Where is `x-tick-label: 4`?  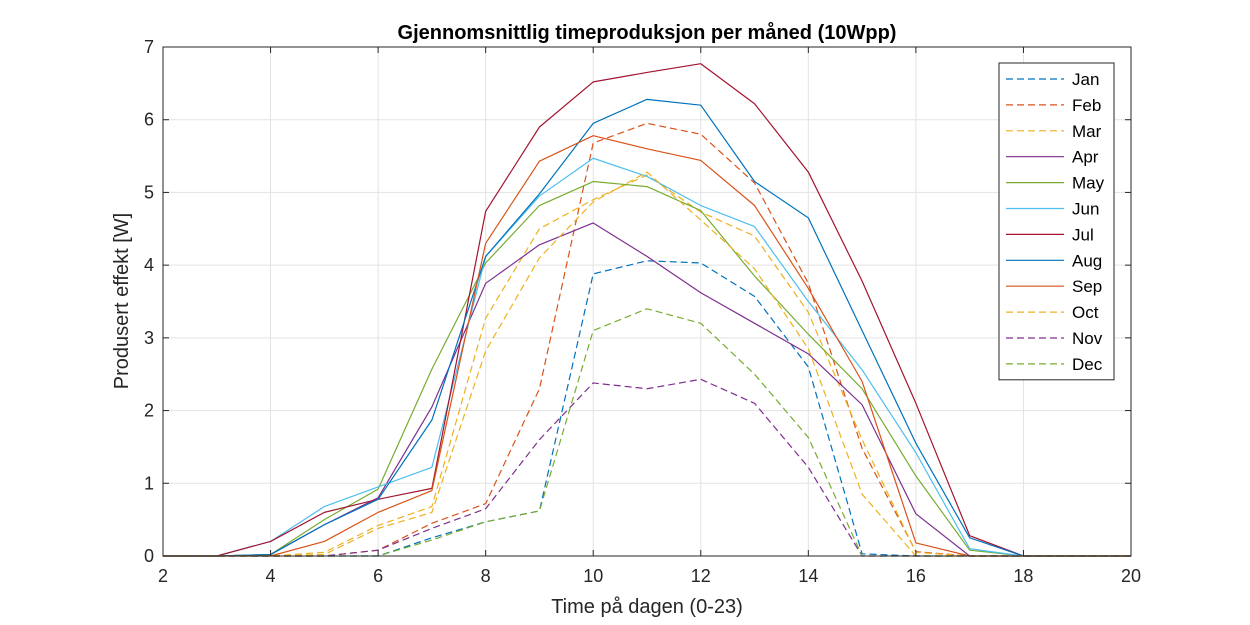
x-tick-label: 4 is located at coordinates (271, 576).